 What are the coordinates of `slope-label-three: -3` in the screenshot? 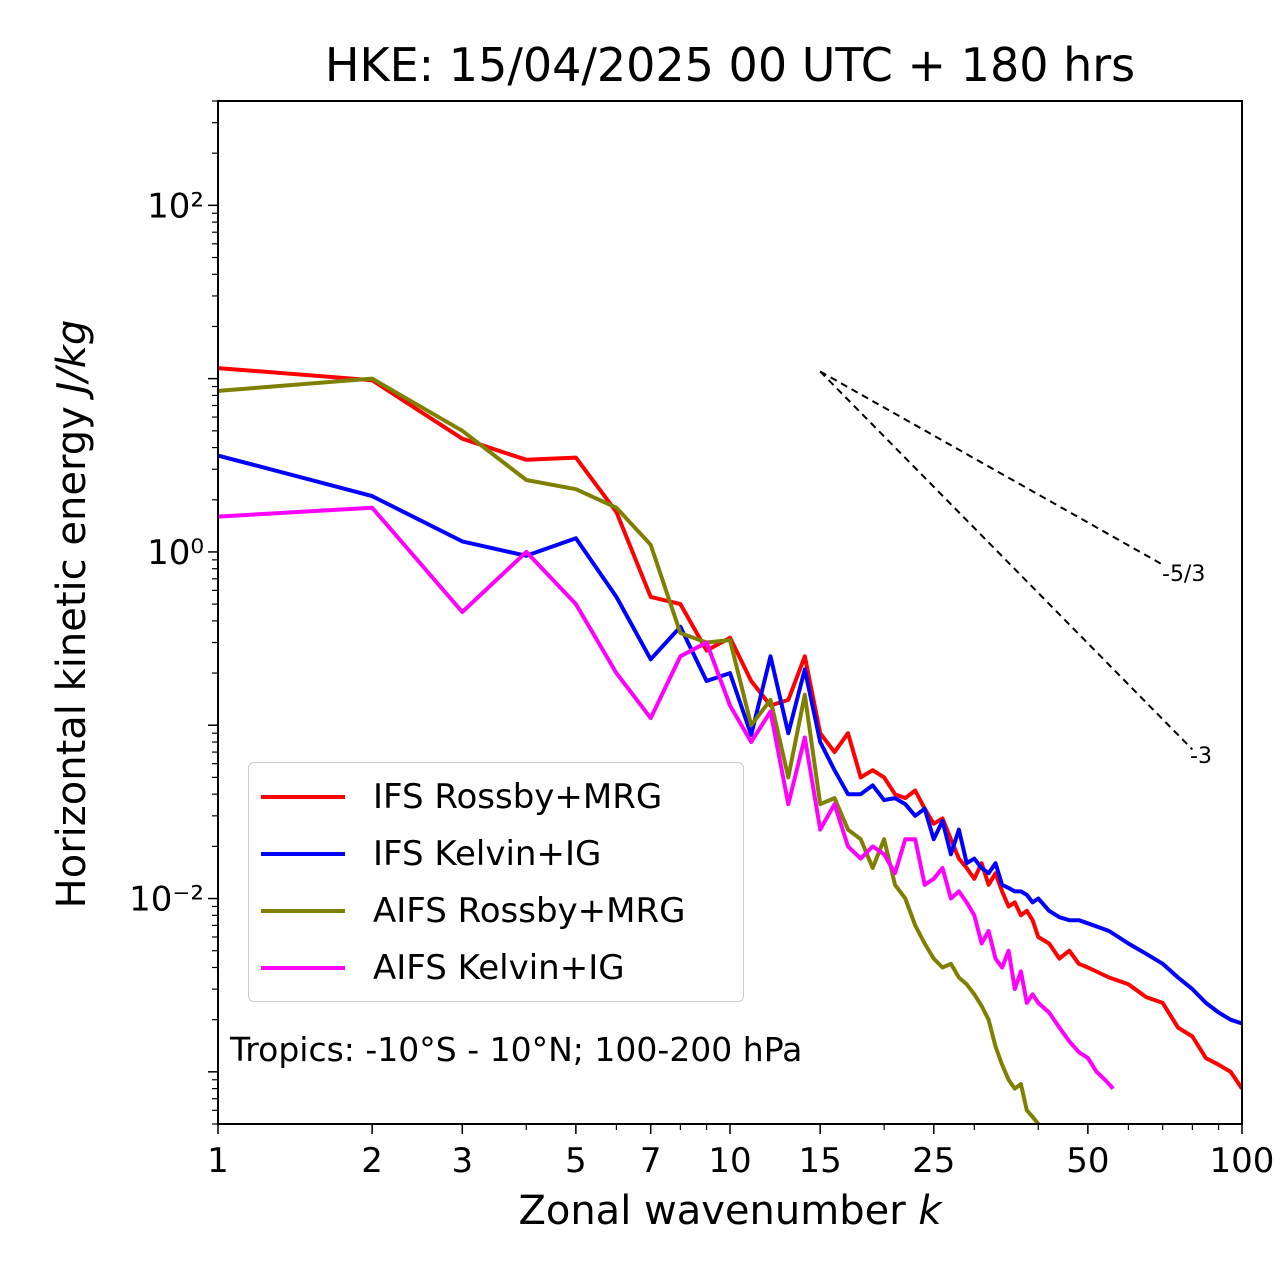 It's located at (1201, 756).